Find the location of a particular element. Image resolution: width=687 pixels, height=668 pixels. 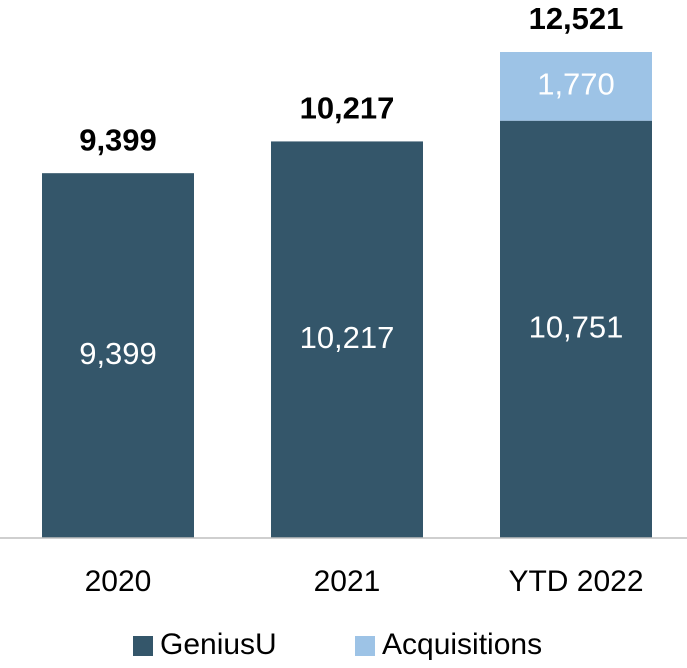

legend-label: GeniusU is located at coordinates (218, 644).